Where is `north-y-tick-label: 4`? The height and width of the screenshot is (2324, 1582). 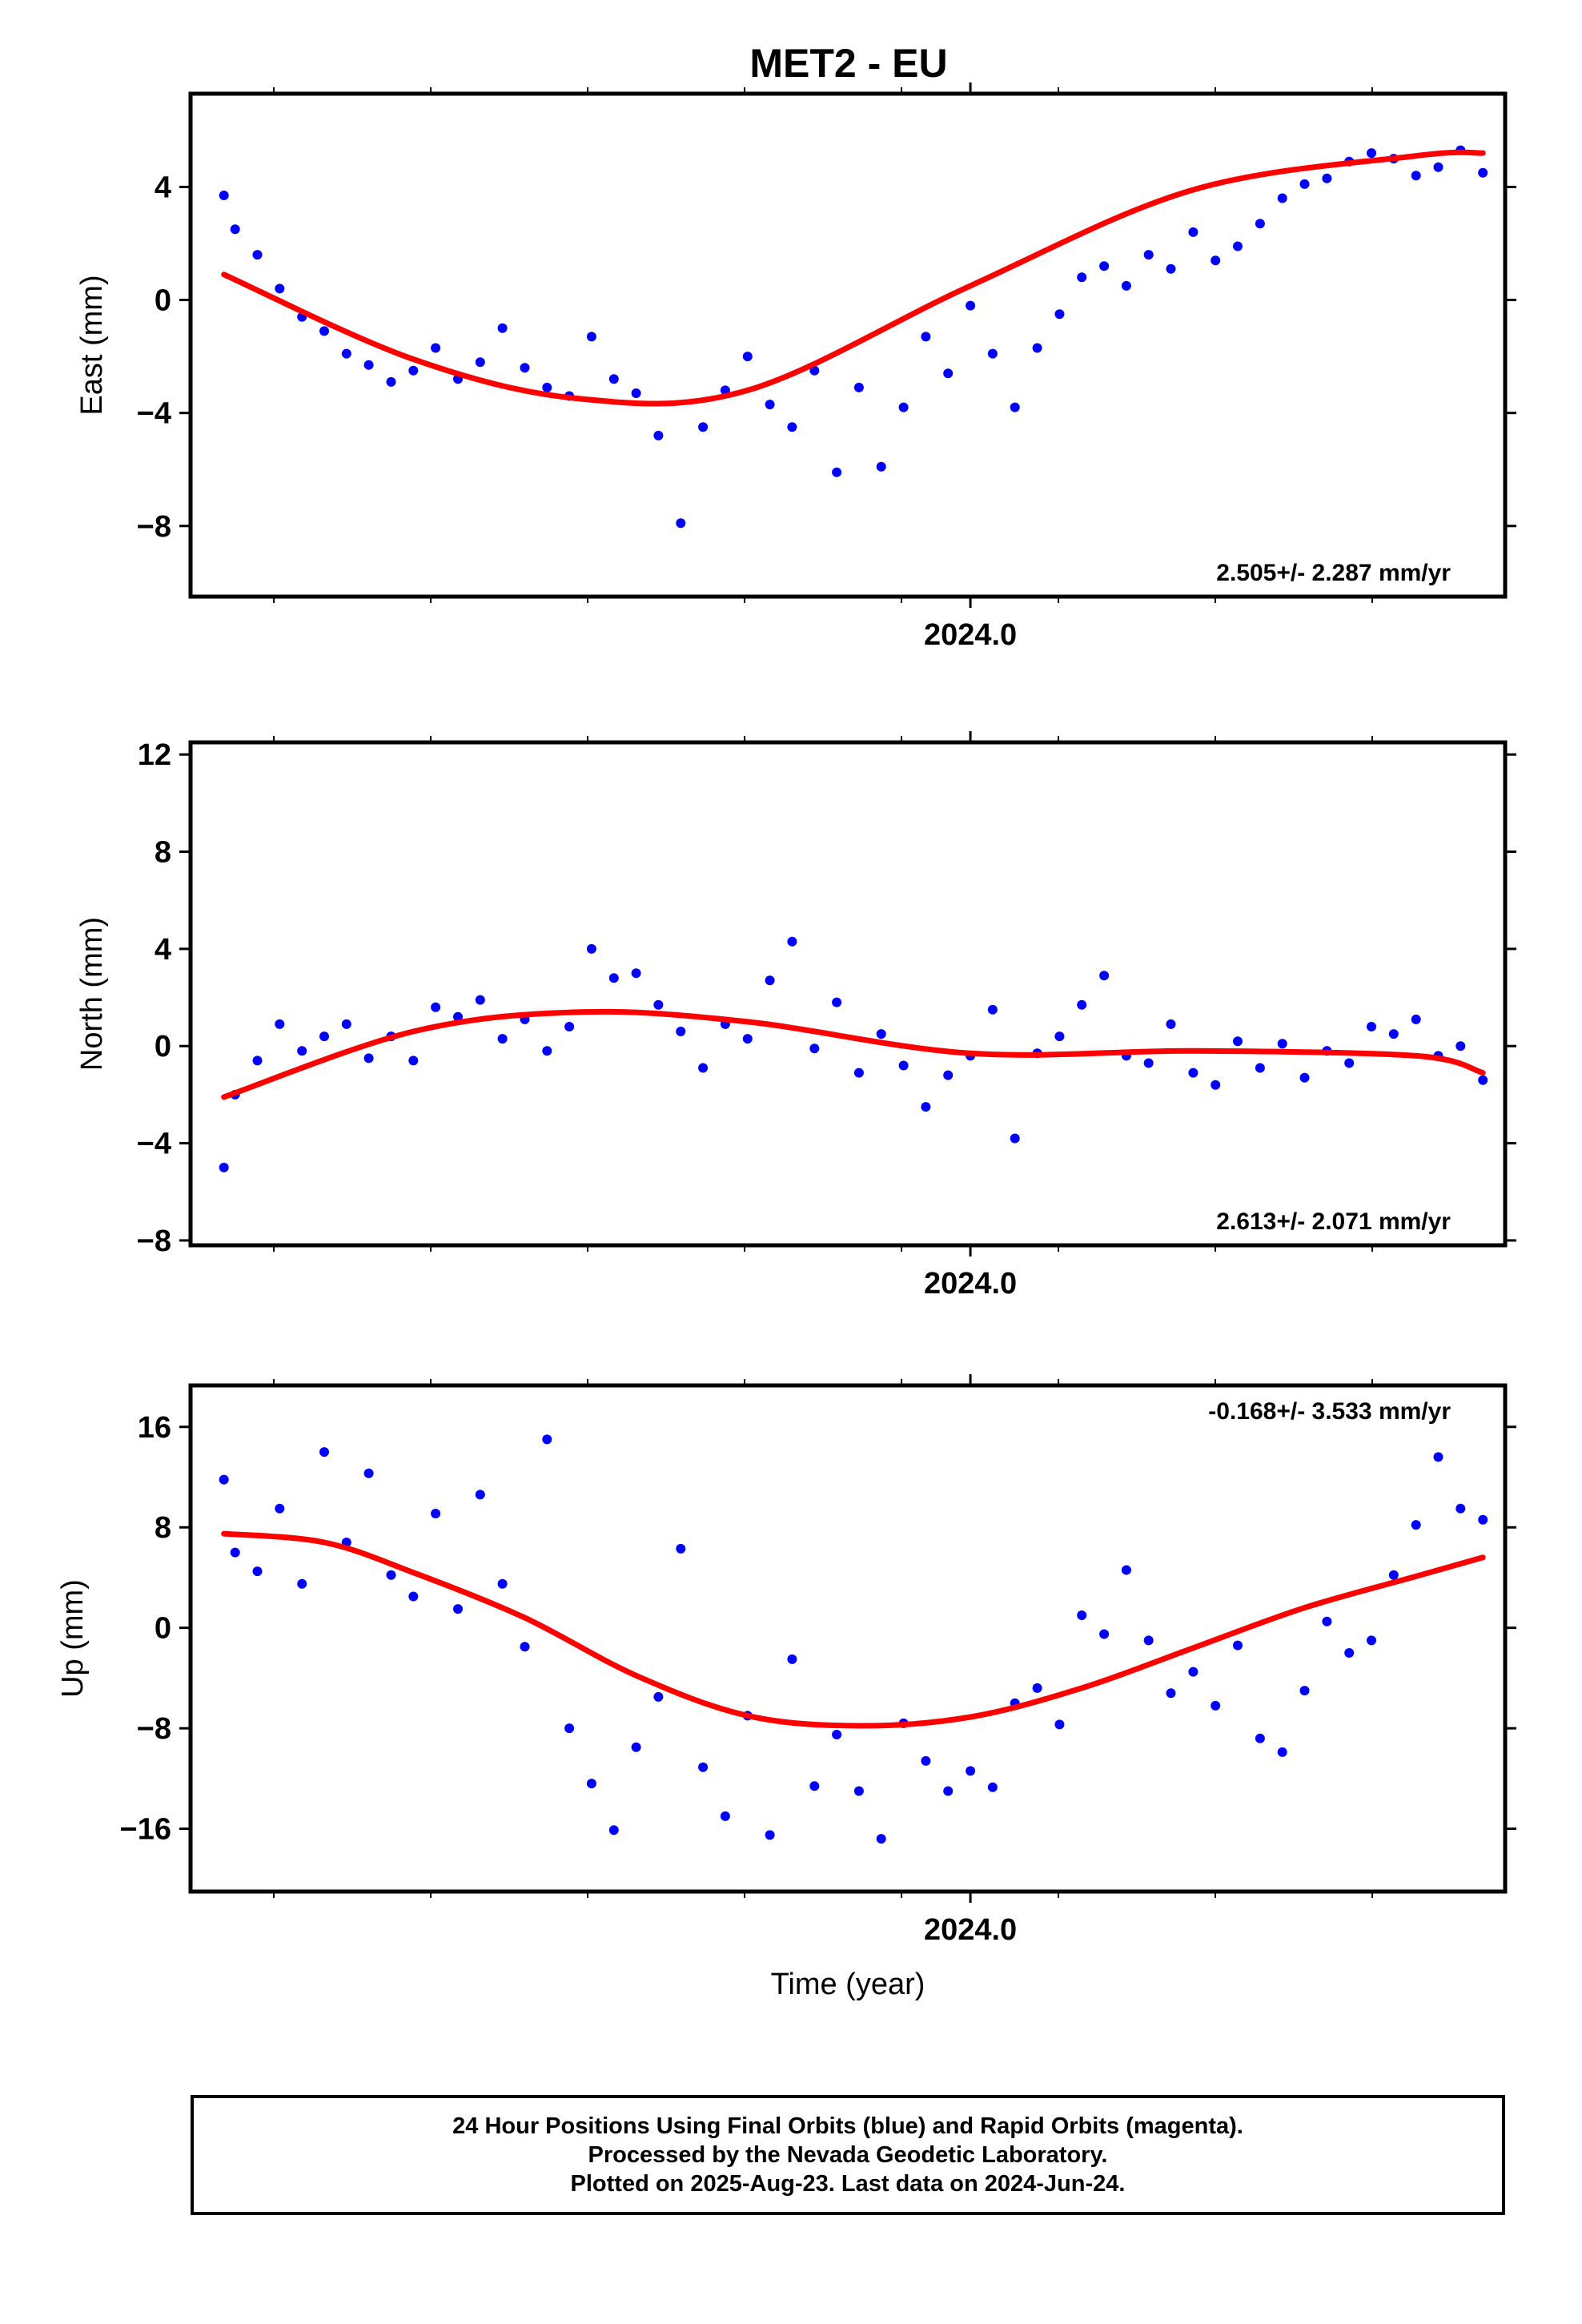 north-y-tick-label: 4 is located at coordinates (163, 950).